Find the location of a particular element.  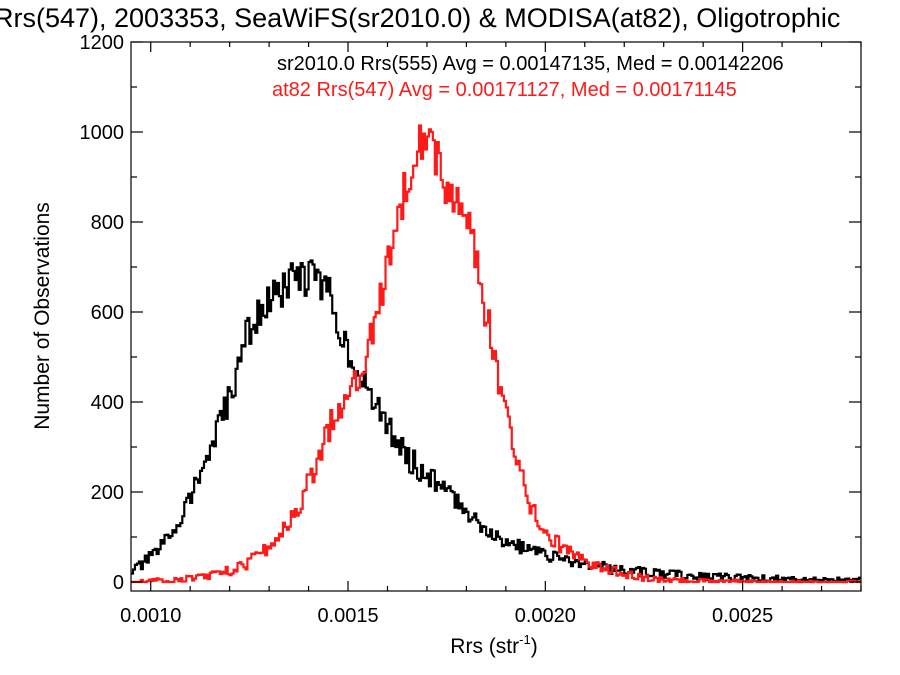

y-tick-label-0: 0 is located at coordinates (118, 583).